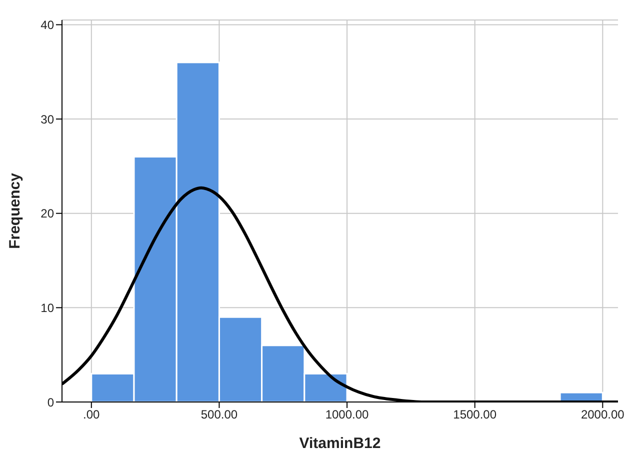  I want to click on y-tick-label: 30, so click(47, 119).